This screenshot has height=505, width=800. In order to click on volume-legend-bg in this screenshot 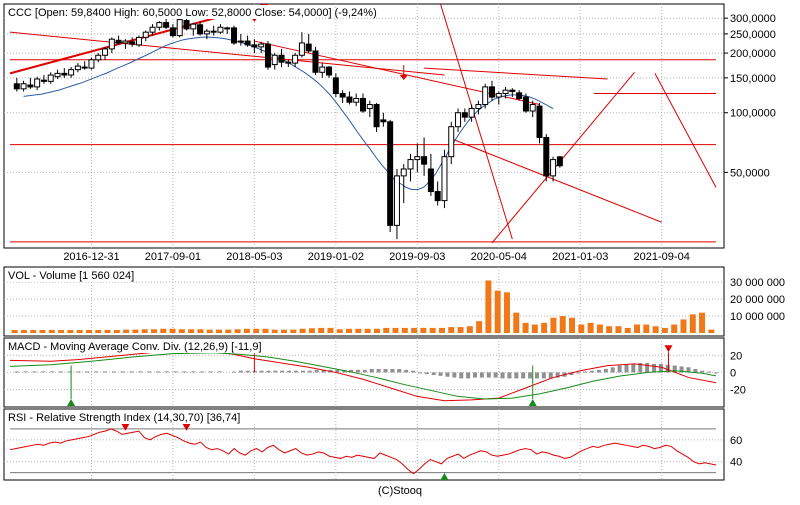, I will do `click(69, 275)`.